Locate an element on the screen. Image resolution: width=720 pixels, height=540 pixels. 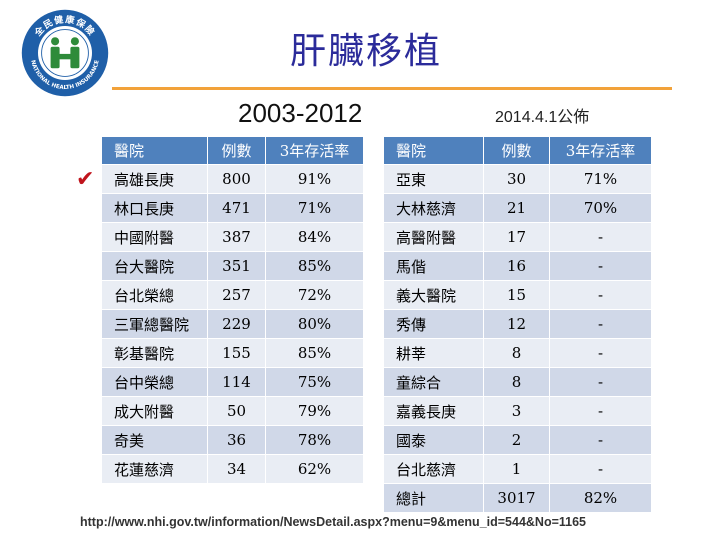
table-row: 秀傳 12- is located at coordinates (517, 324).